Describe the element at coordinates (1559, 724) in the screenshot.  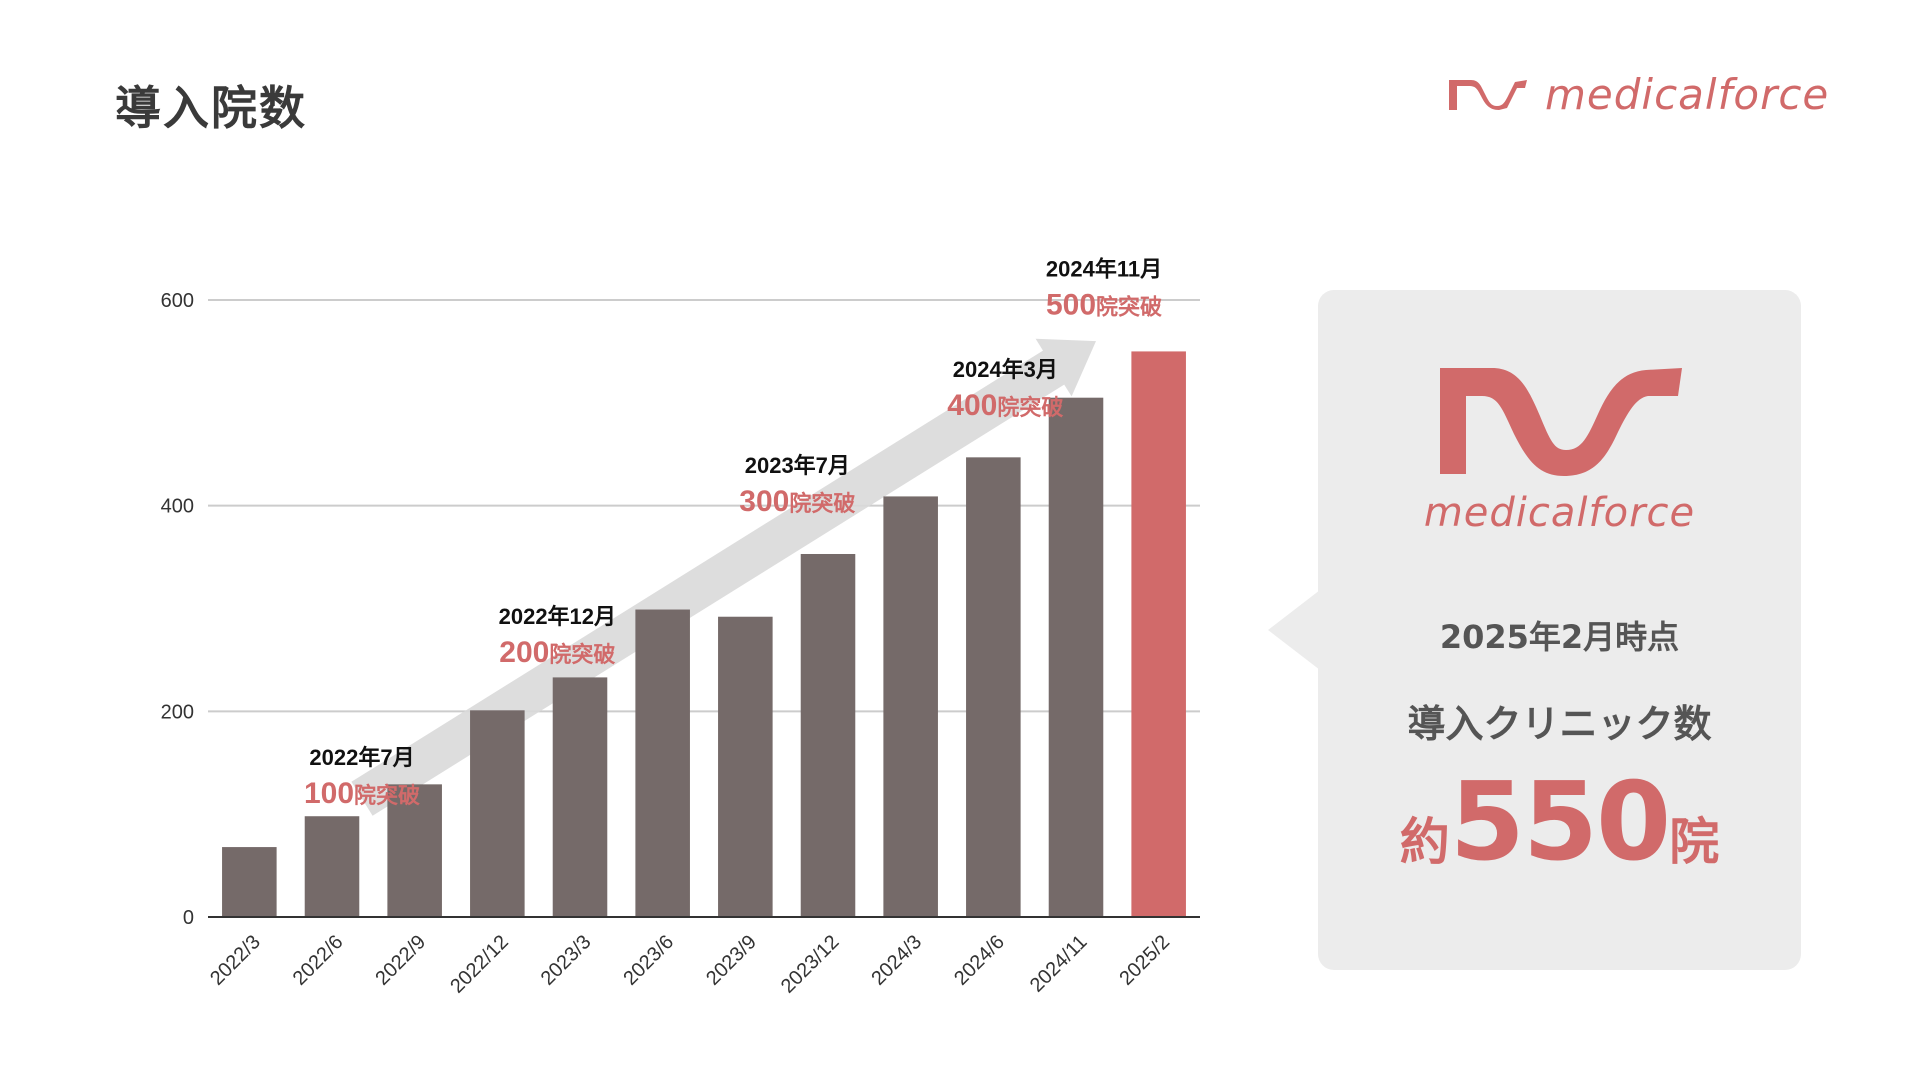
I see `metric-label: 導入クリニック数` at that location.